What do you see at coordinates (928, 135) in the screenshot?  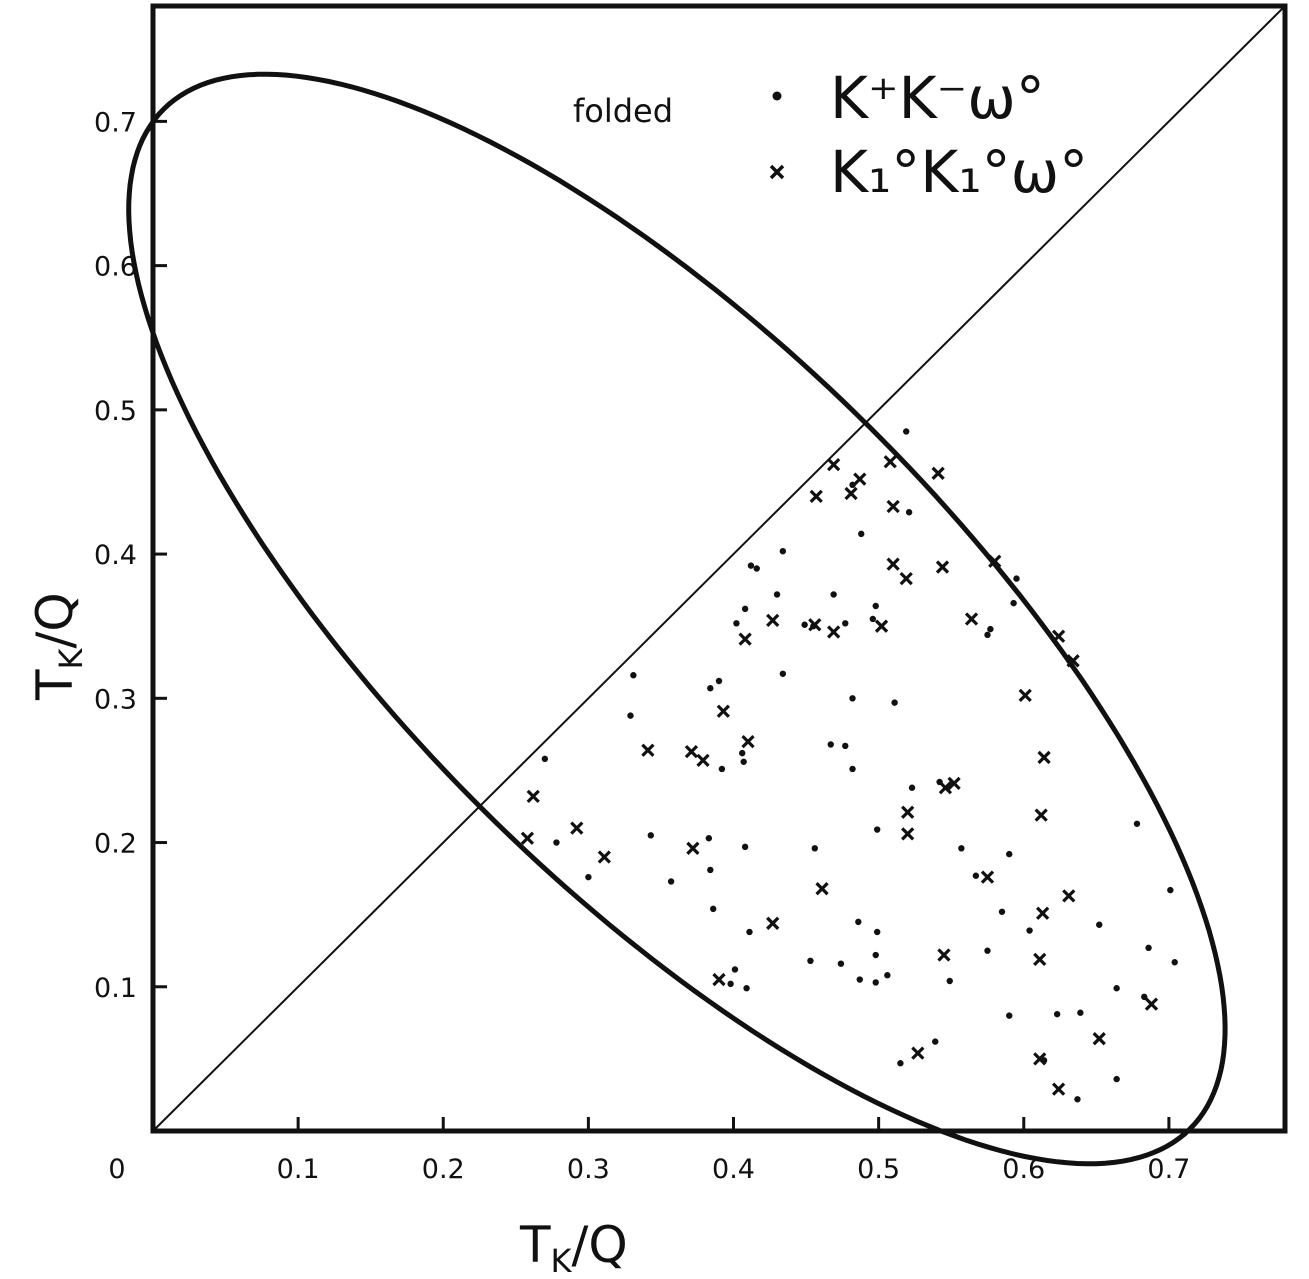 I see `legend: K⁺K⁻ω°K₁°K₁°ω°` at bounding box center [928, 135].